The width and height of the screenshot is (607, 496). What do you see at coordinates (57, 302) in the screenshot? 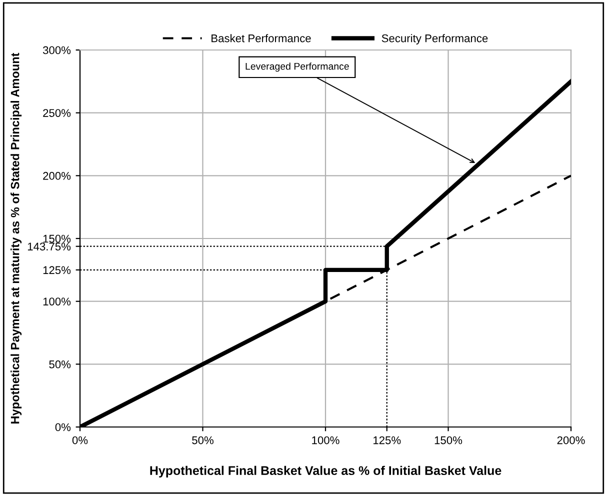
I see `y-tick-label: 100%` at bounding box center [57, 302].